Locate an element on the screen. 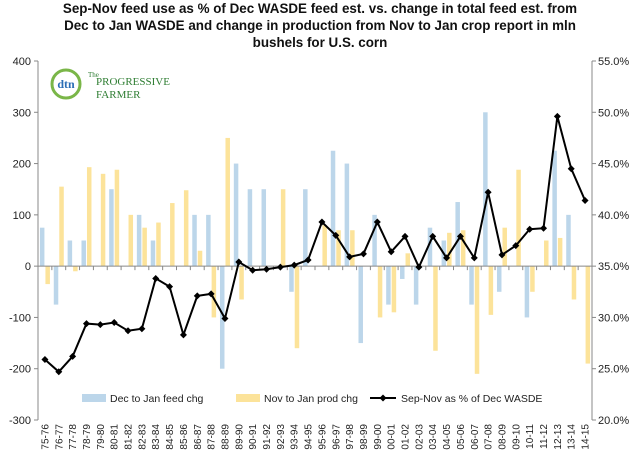  logo-line-1: PROGRESSIVE is located at coordinates (133, 82).